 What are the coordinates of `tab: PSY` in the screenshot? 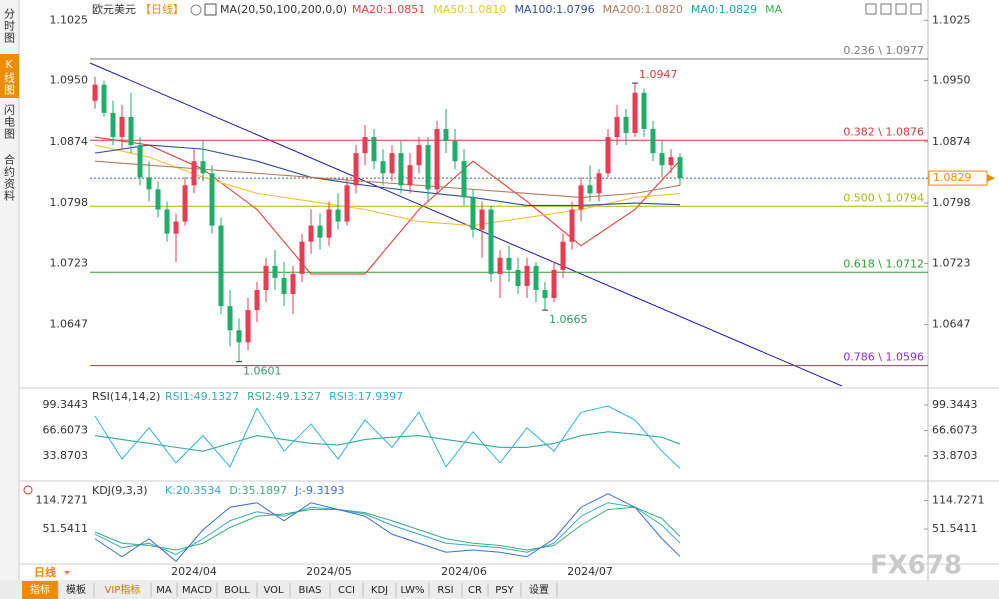 It's located at (504, 590).